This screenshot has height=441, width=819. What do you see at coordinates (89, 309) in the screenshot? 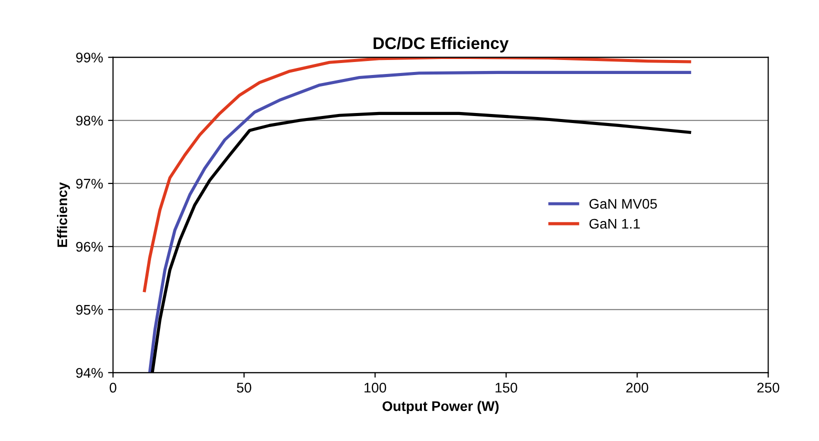
I see `y-tick-label: 95%` at bounding box center [89, 309].